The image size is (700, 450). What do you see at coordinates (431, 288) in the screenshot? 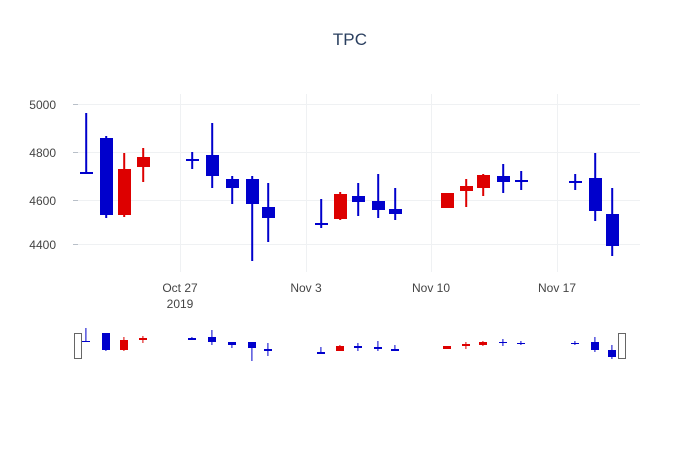
I see `x-tick-label: Nov 10` at bounding box center [431, 288].